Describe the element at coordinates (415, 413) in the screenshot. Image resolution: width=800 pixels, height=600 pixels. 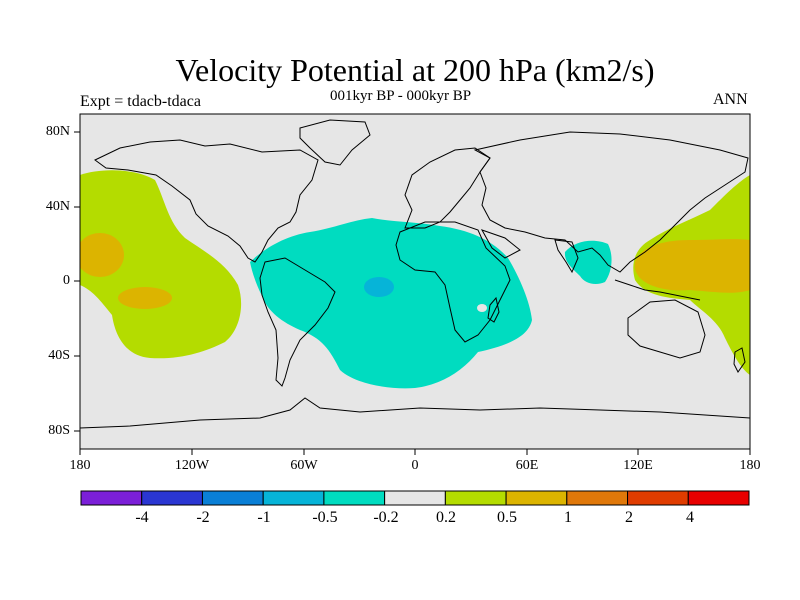
I see `coast-antarctica` at that location.